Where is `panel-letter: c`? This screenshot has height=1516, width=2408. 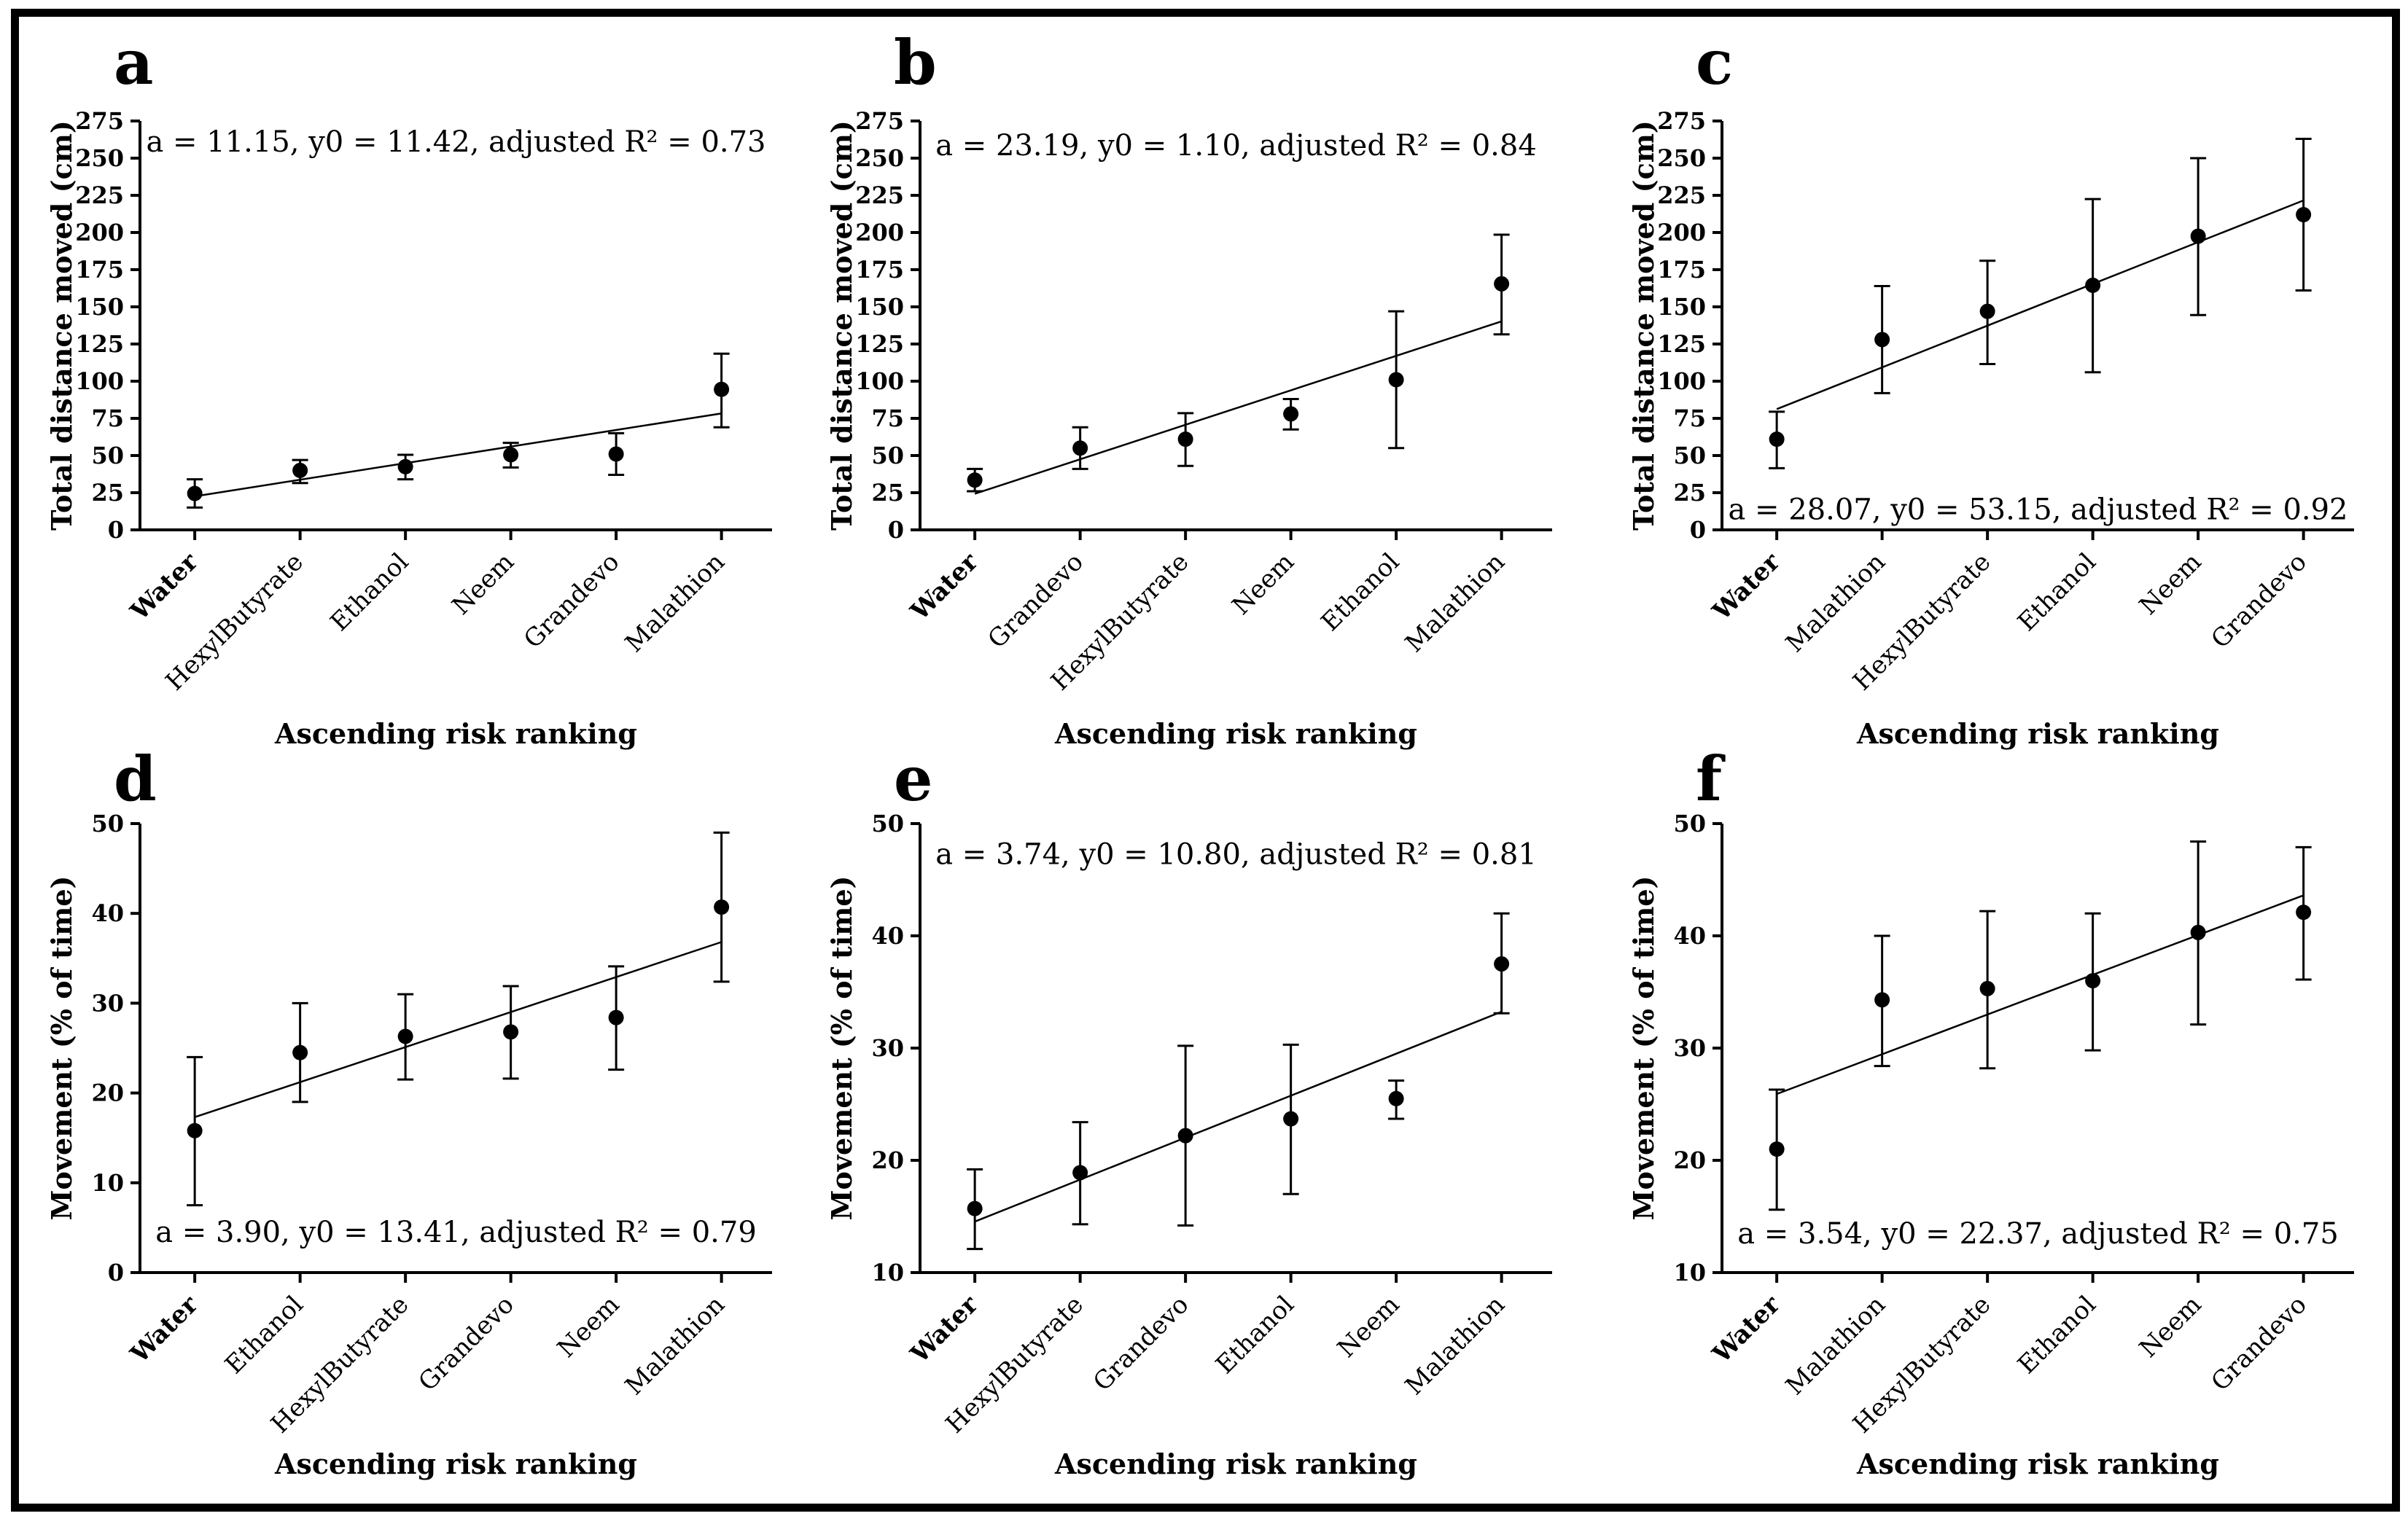
panel-letter: c is located at coordinates (1715, 62).